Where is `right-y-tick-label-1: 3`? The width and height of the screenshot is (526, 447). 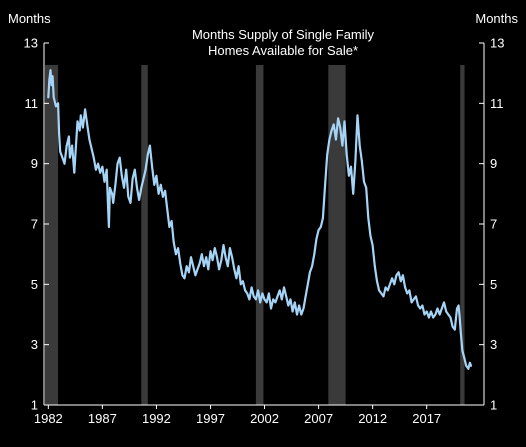
right-y-tick-label-1: 3 is located at coordinates (493, 344).